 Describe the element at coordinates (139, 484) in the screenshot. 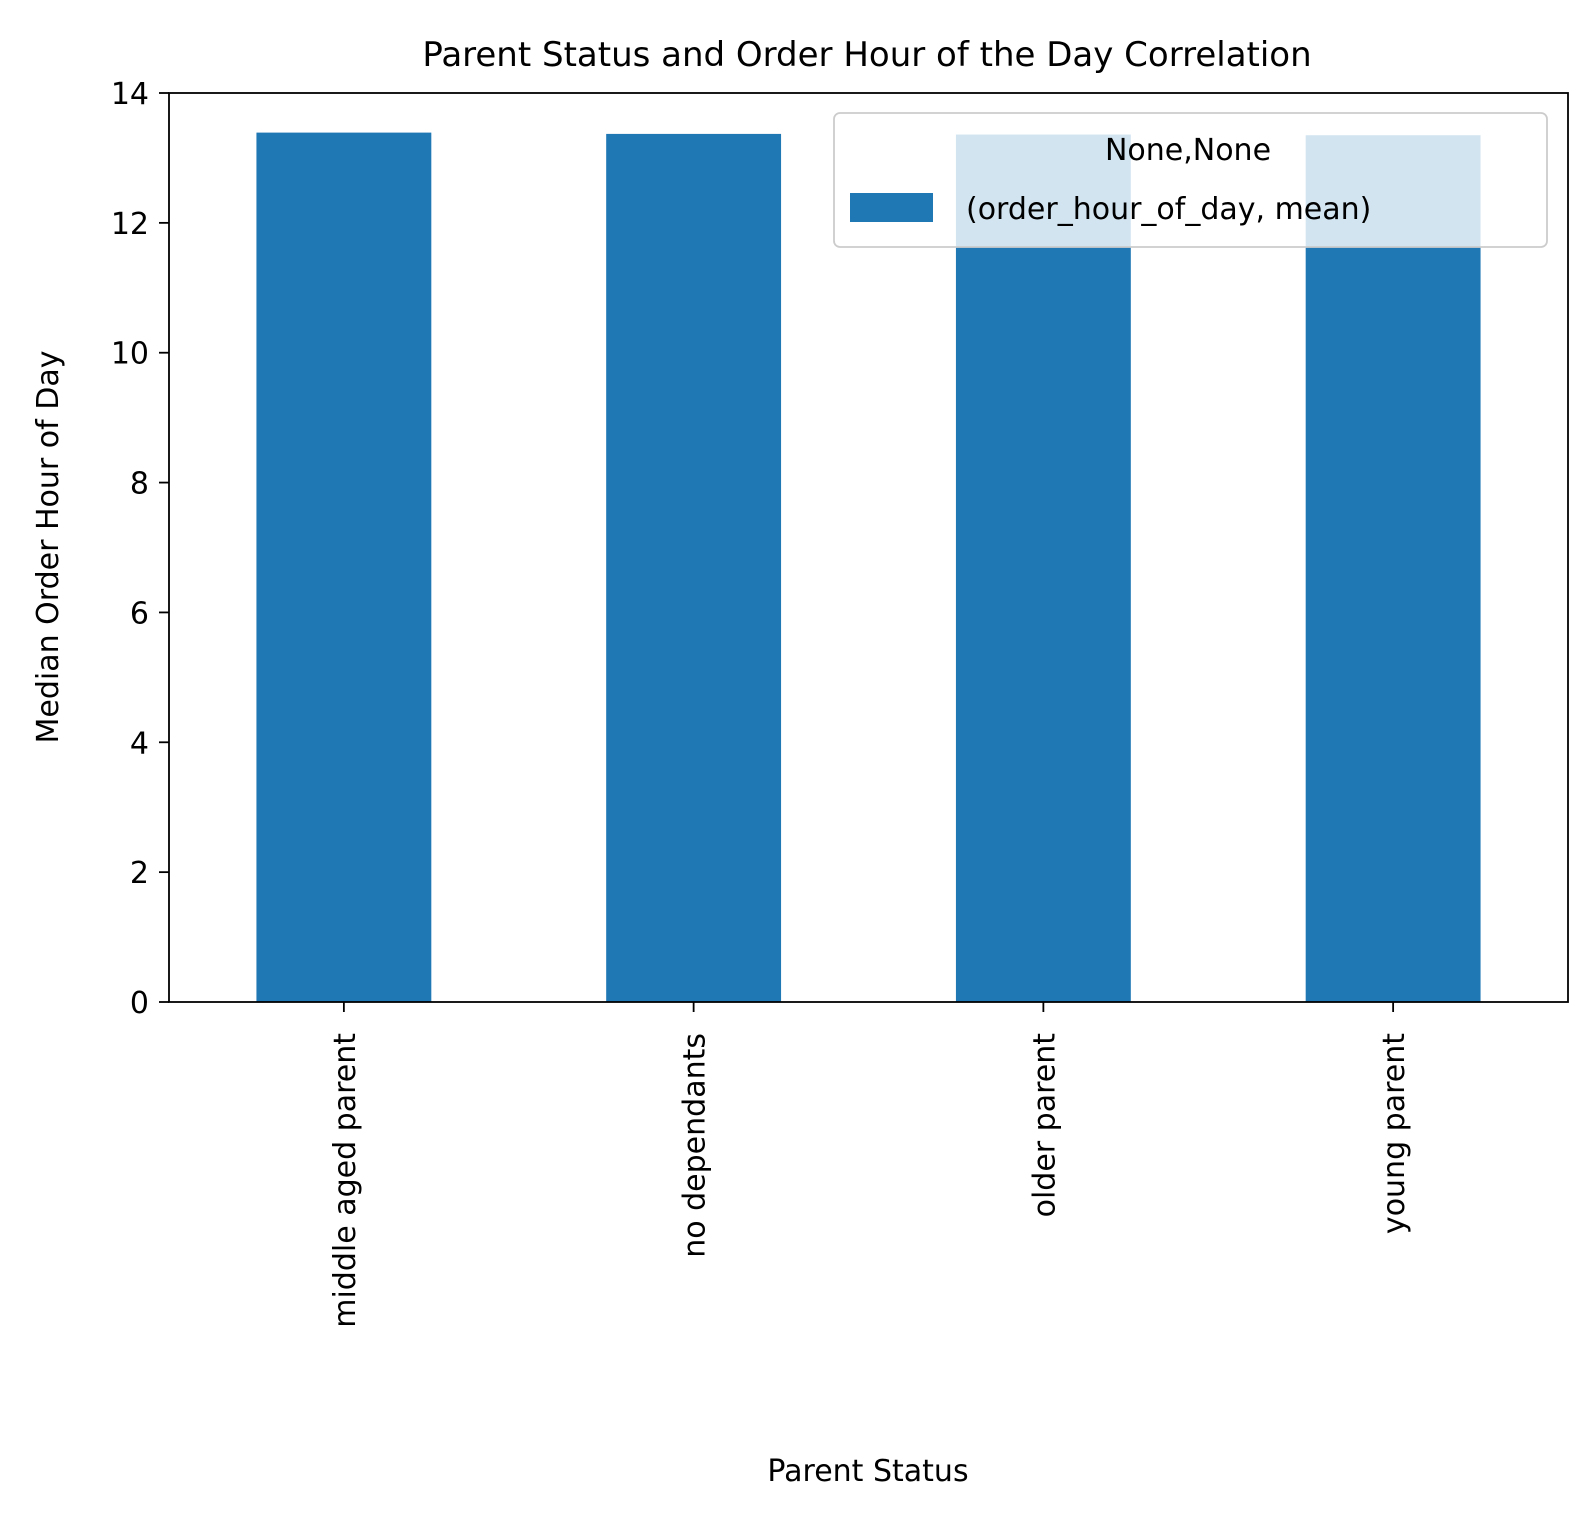

I see `y-tick-label: 8` at that location.